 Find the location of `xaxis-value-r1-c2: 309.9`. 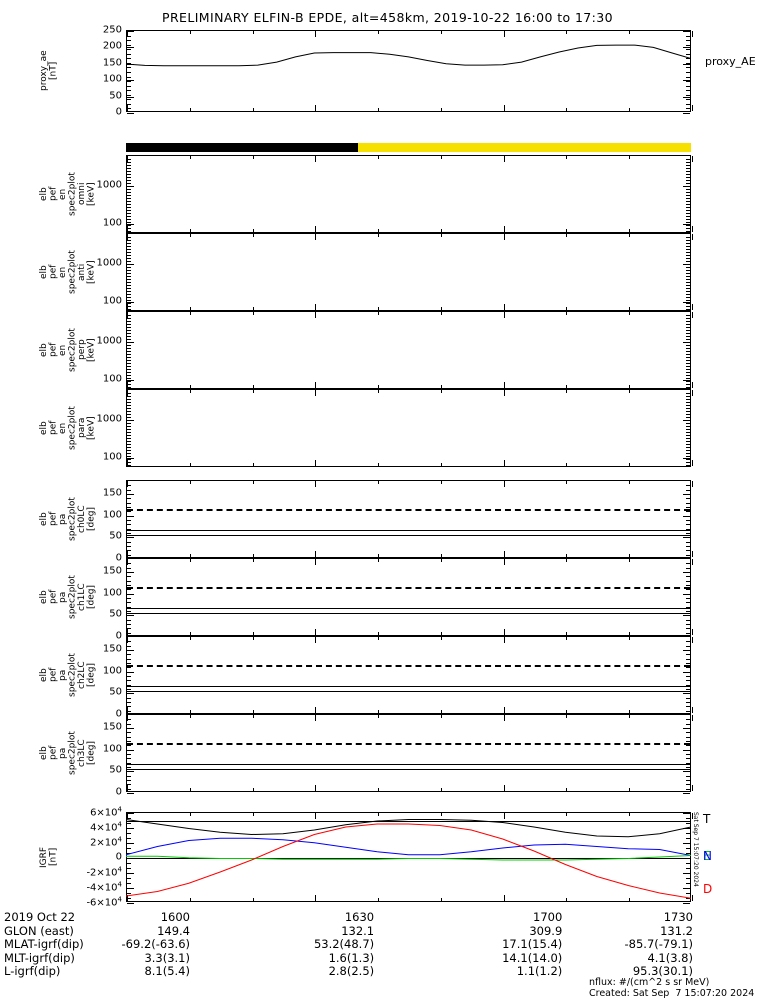

xaxis-value-r1-c2: 309.9 is located at coordinates (546, 930).